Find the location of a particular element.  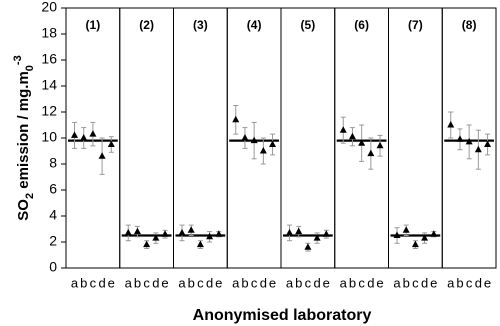

panel-label: (8) is located at coordinates (469, 25).